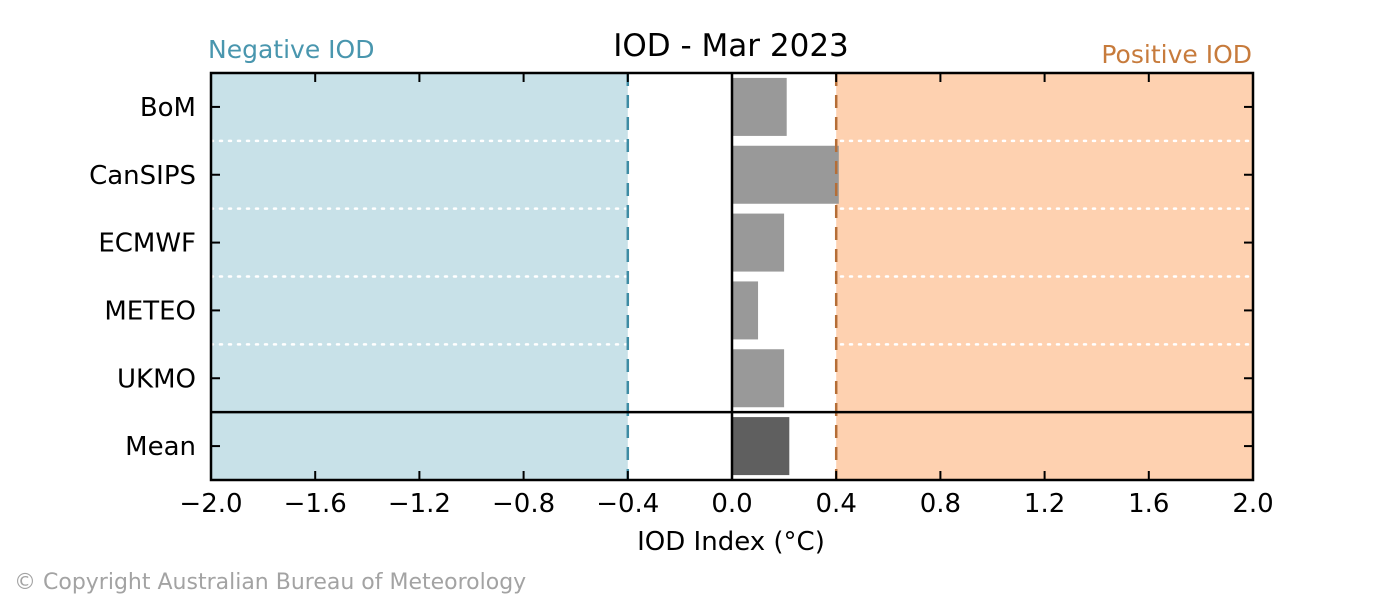 The height and width of the screenshot is (600, 1392). What do you see at coordinates (1044, 504) in the screenshot?
I see `x-tick-label: 1.2` at bounding box center [1044, 504].